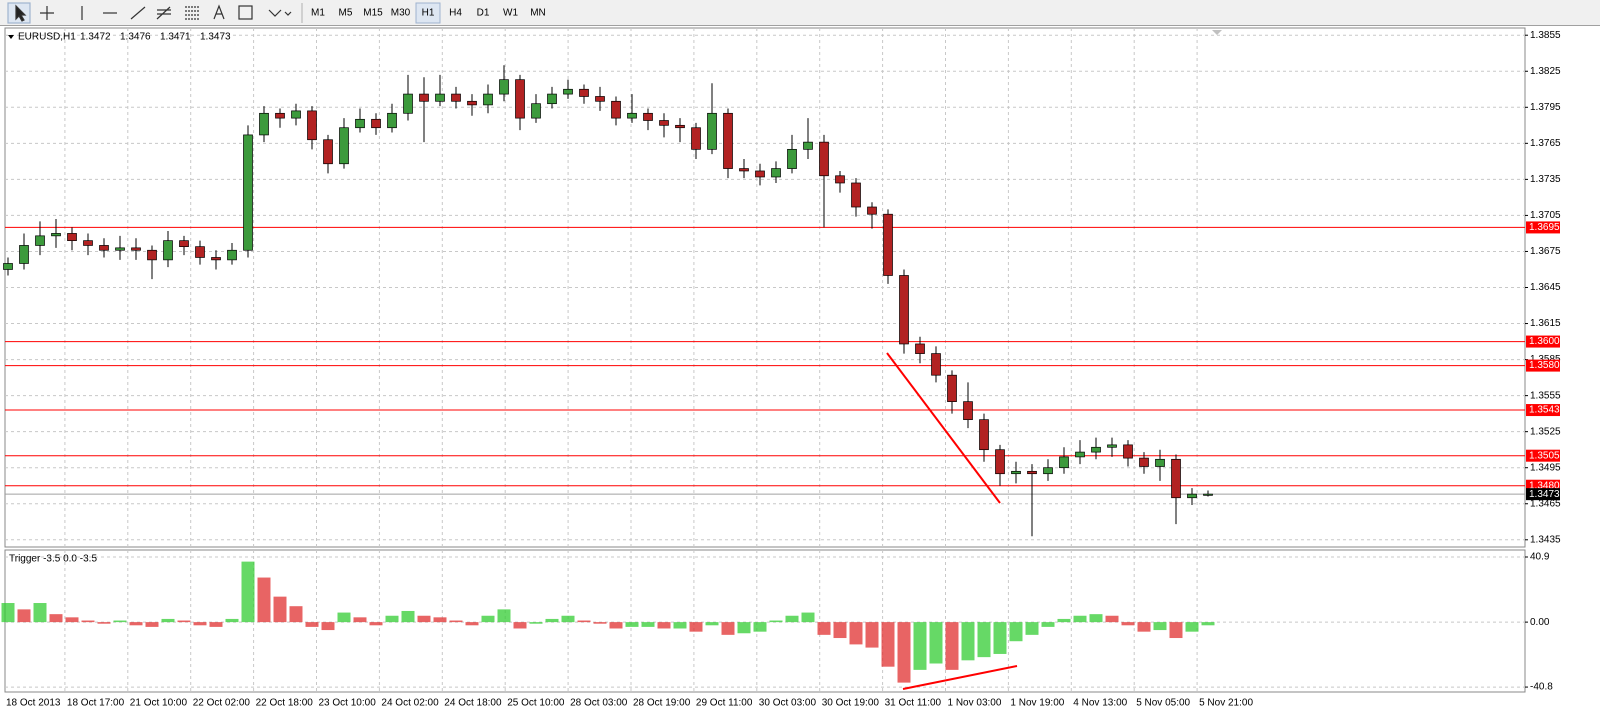 The image size is (1600, 727). What do you see at coordinates (724, 703) in the screenshot?
I see `x-tick-label: 29 Oct 11:00` at bounding box center [724, 703].